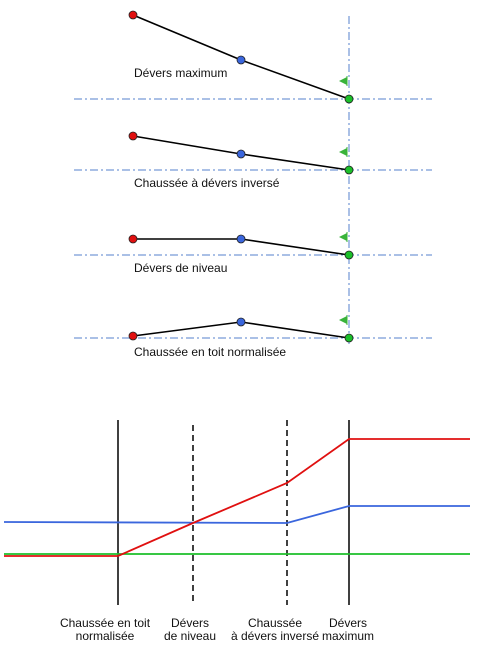 This screenshot has height=654, width=481. What do you see at coordinates (349, 338) in the screenshot?
I see `stage-4-pivot-point` at bounding box center [349, 338].